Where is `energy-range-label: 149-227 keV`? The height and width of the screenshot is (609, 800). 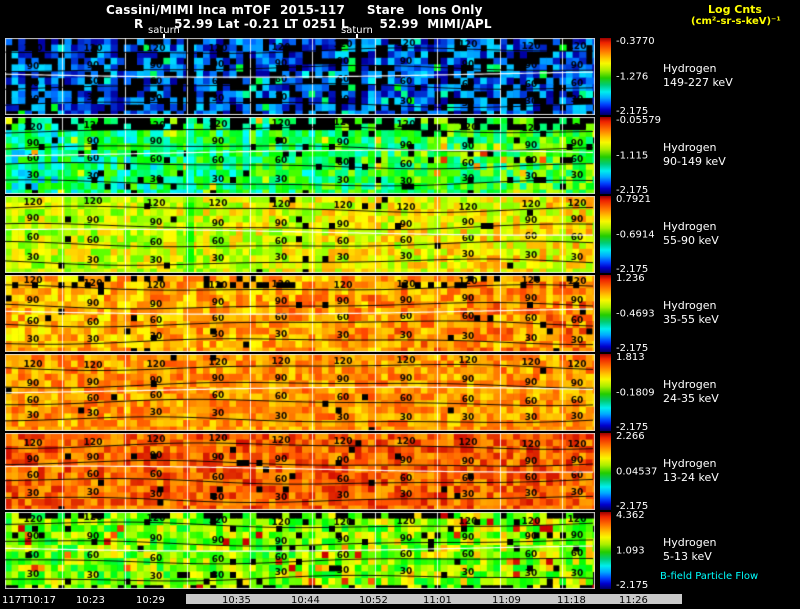 energy-range-label: 149-227 keV is located at coordinates (698, 83).